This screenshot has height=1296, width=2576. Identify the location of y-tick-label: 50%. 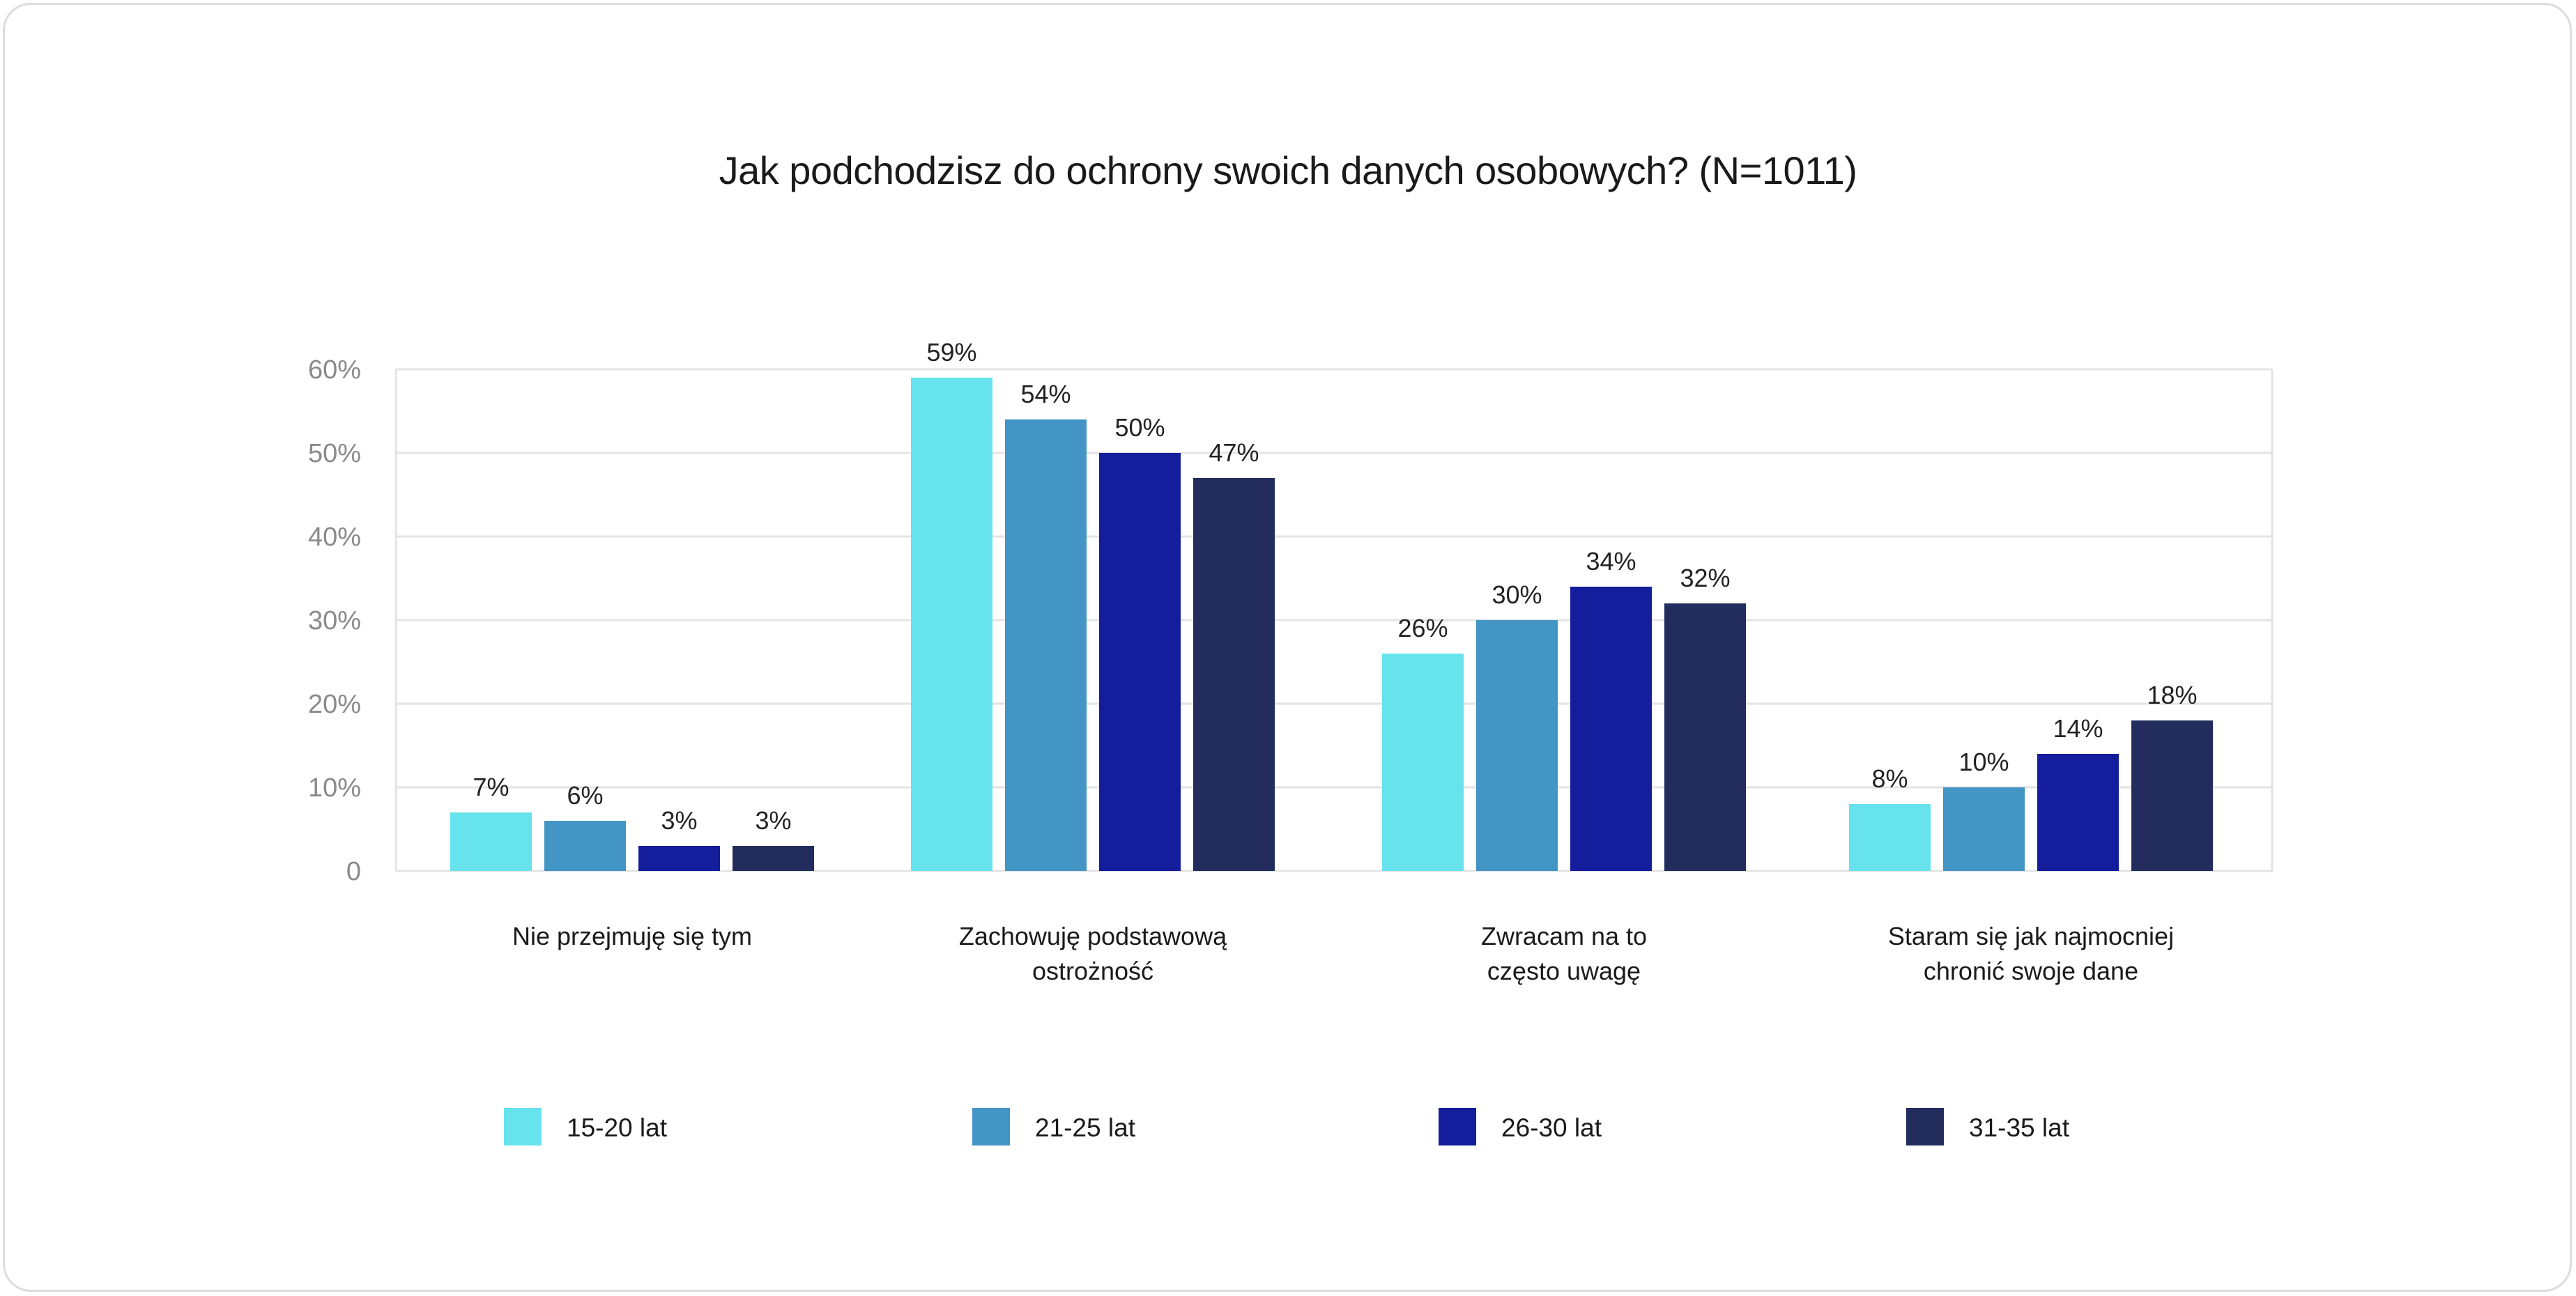
(334, 453).